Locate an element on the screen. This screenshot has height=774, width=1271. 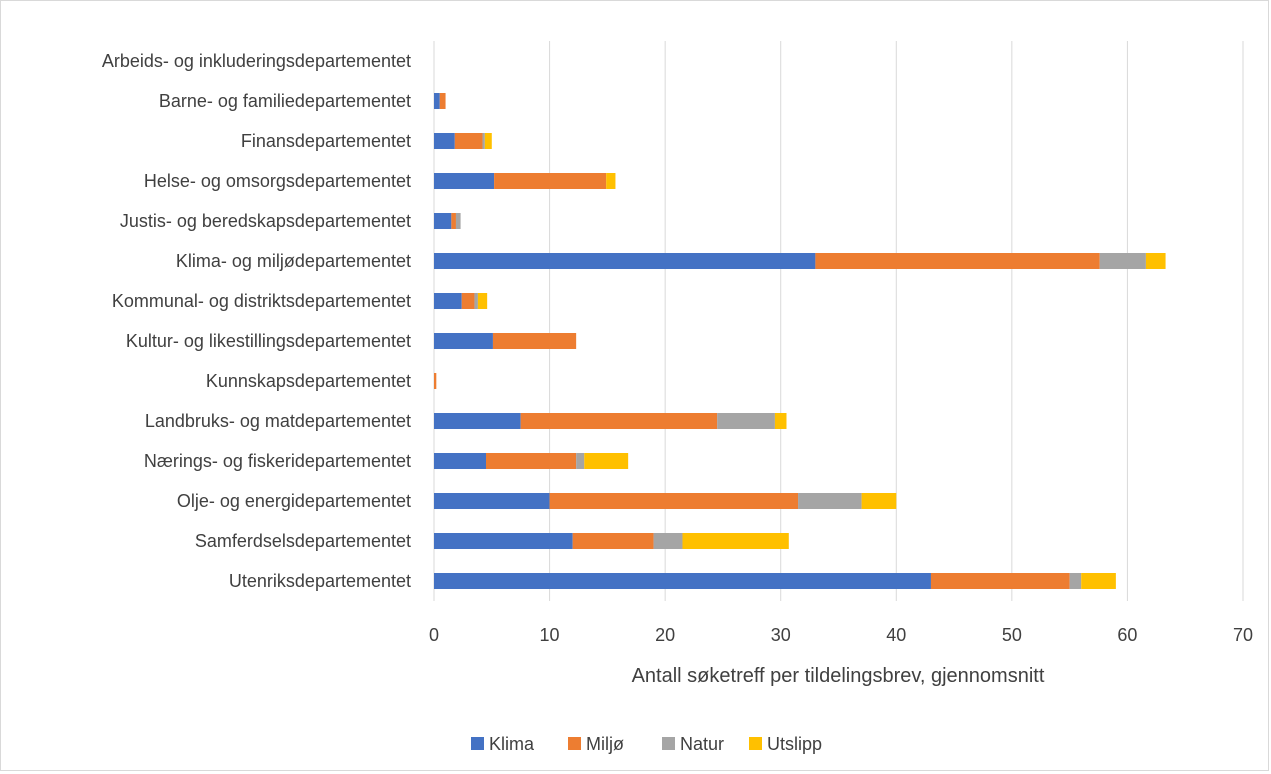
category-label: Kunnskapsdepartementet is located at coordinates (308, 381).